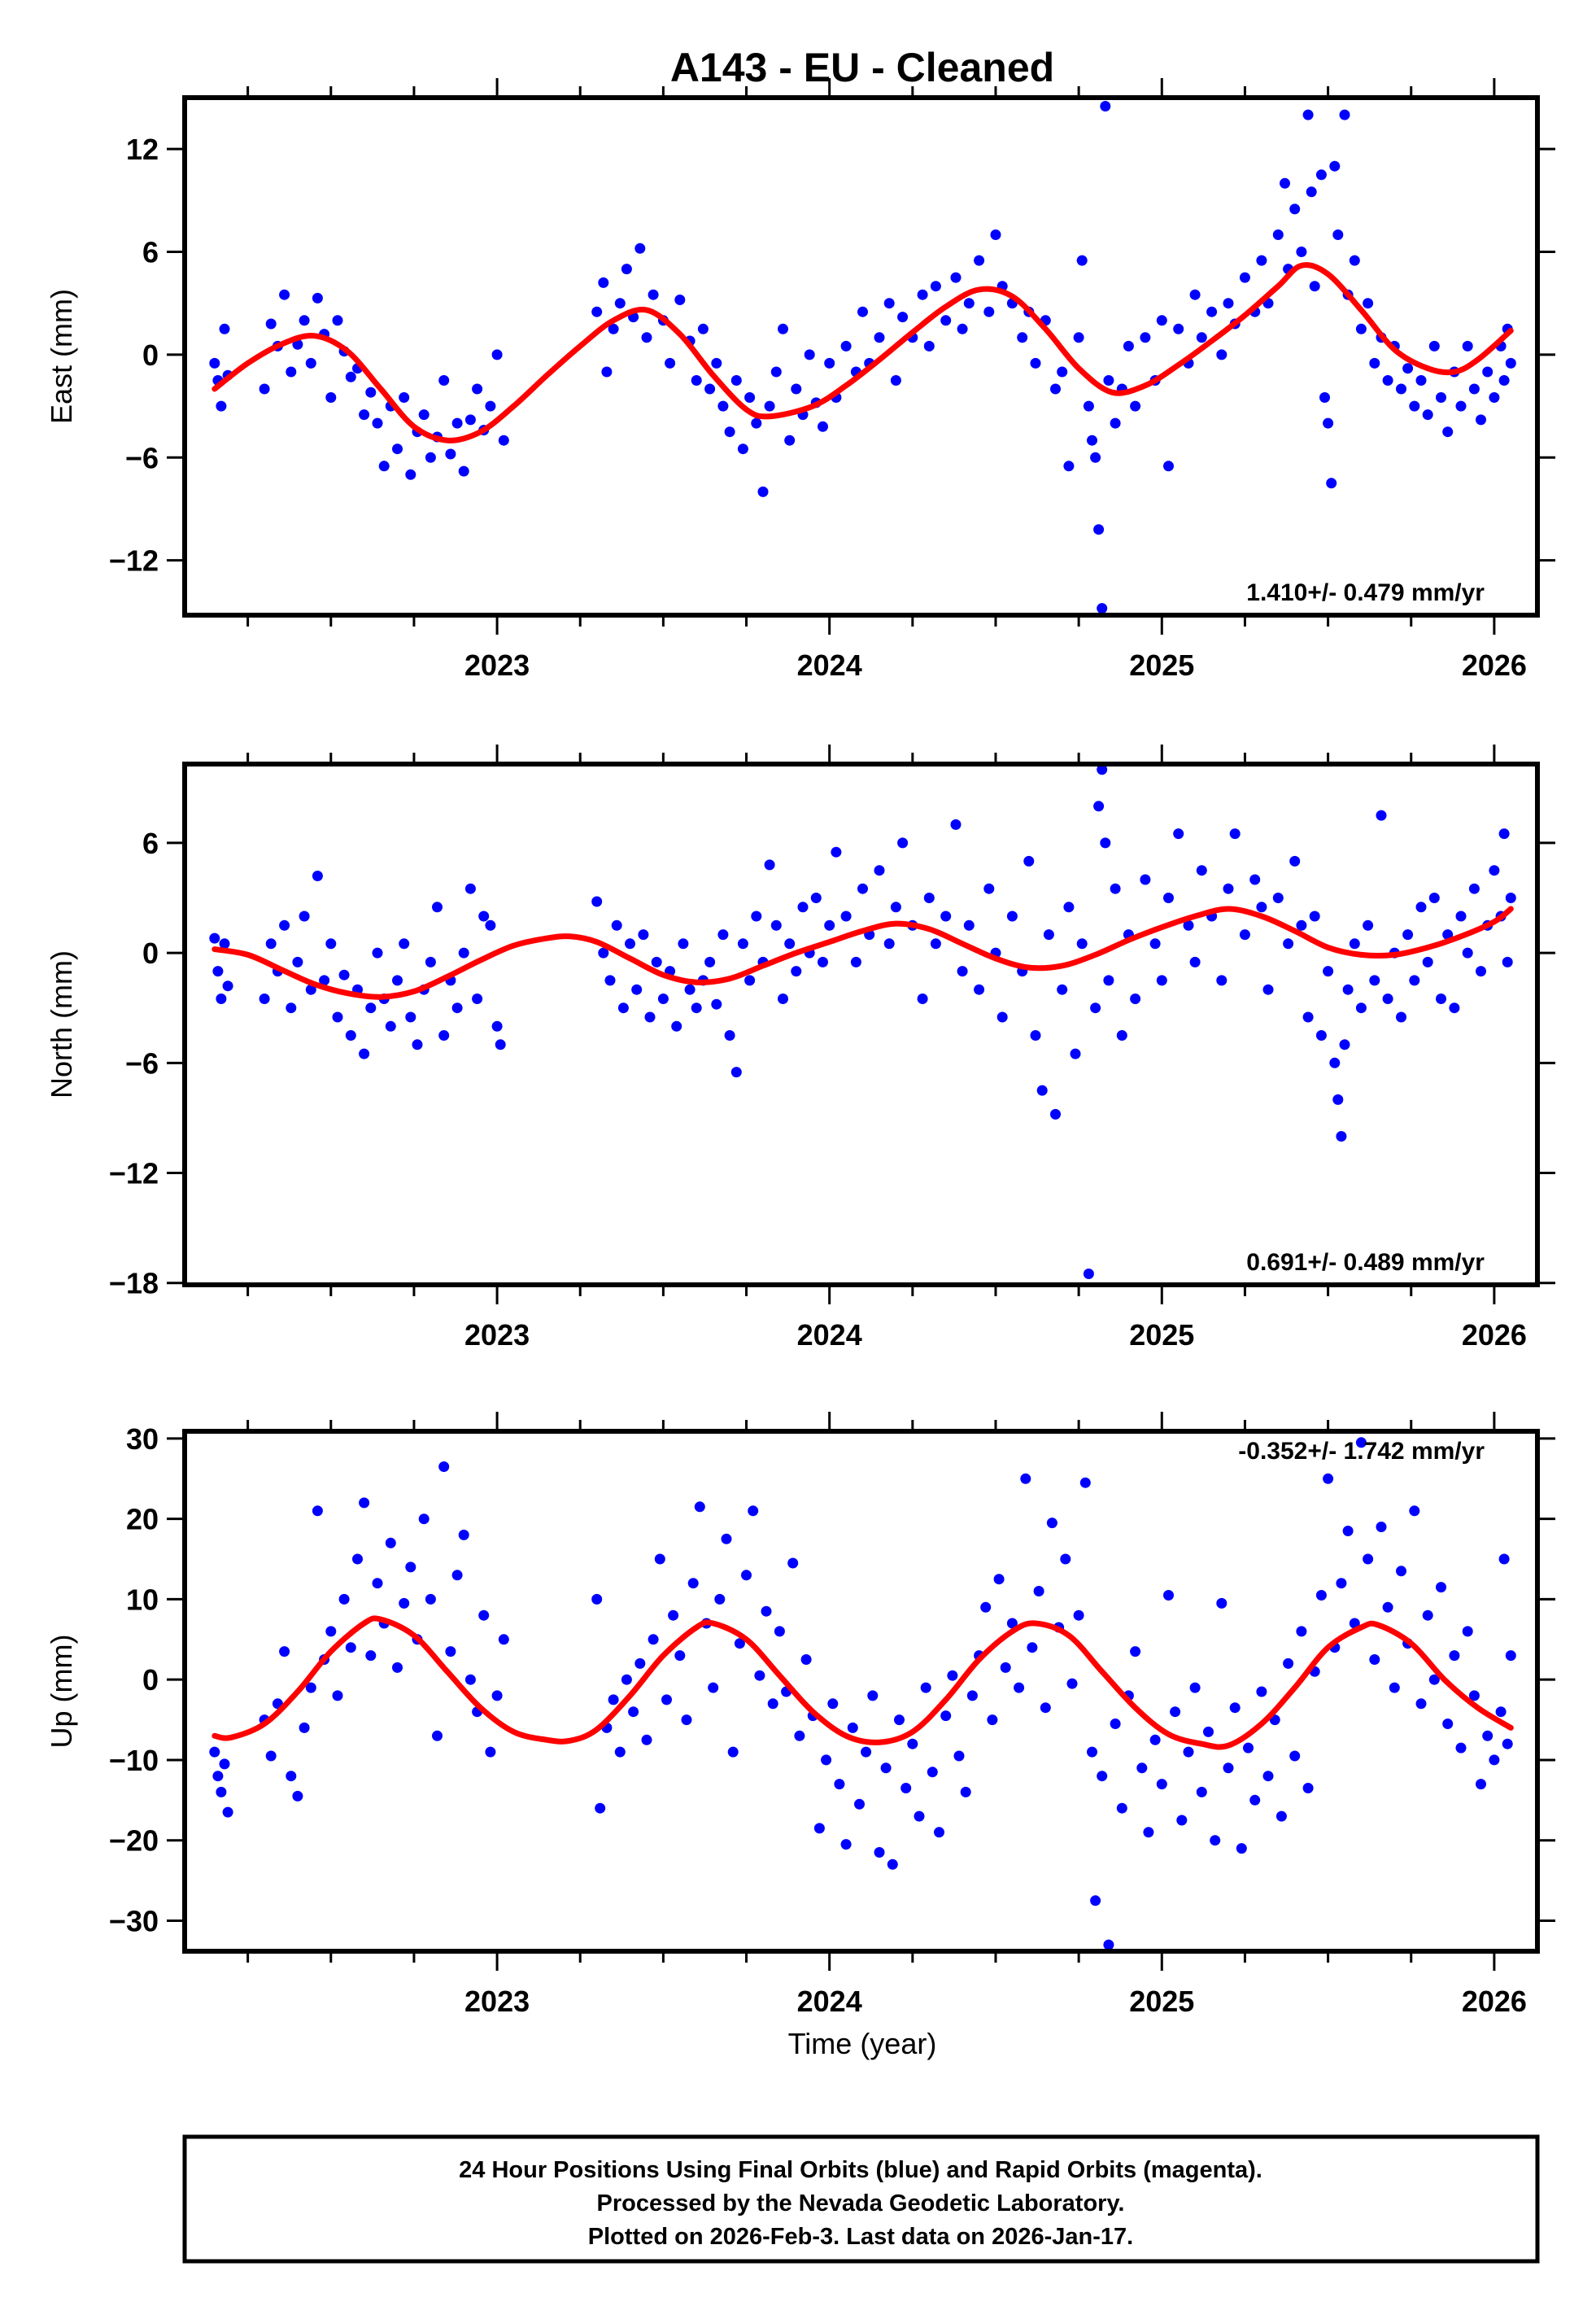  Describe the element at coordinates (1494, 665) in the screenshot. I see `x-tick-label: 2026` at that location.